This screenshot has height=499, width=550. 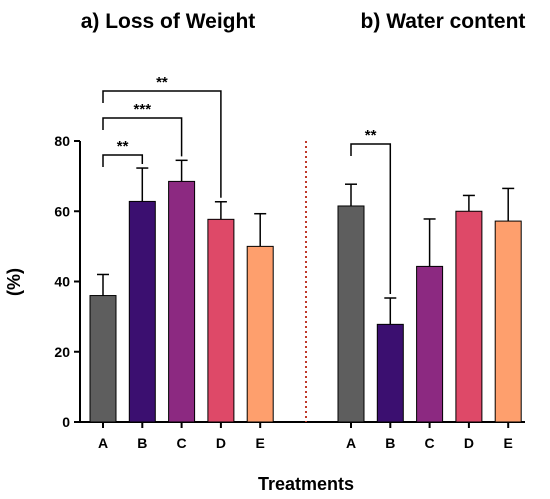 What do you see at coordinates (306, 484) in the screenshot?
I see `x-axis-title: Treatments` at bounding box center [306, 484].